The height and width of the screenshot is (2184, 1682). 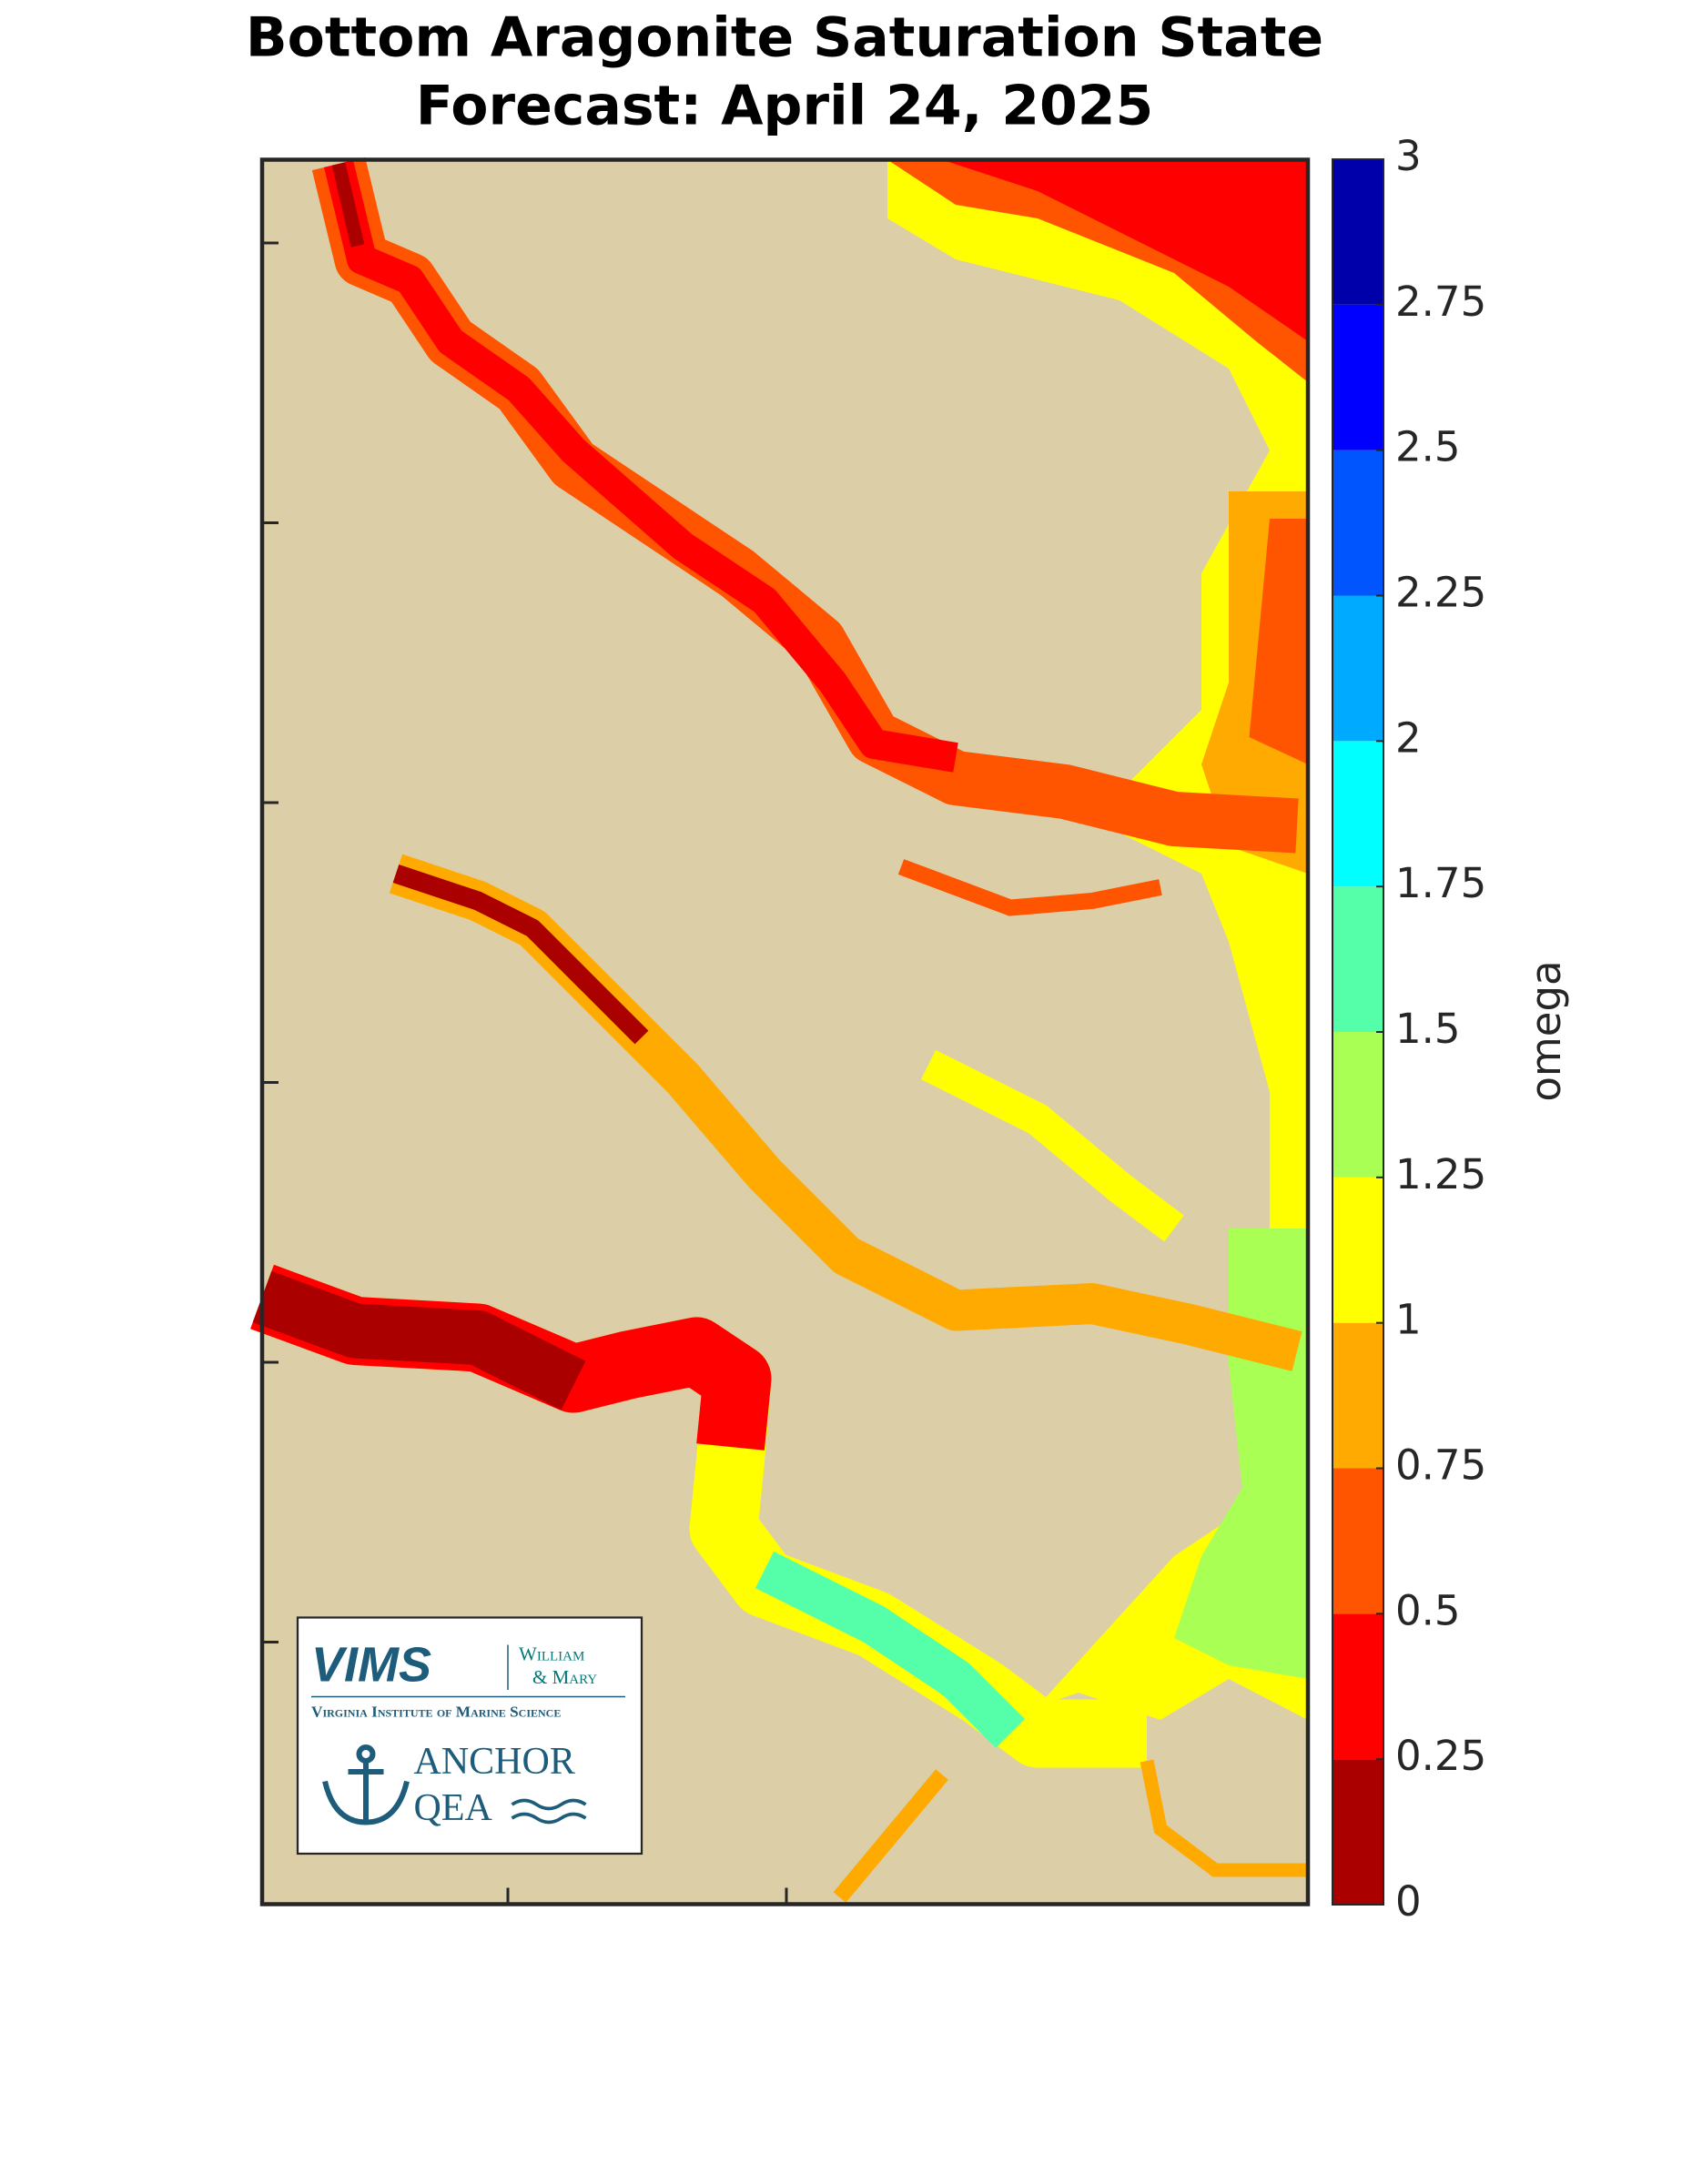 I want to click on logo-wm: & Mary, so click(x=564, y=1677).